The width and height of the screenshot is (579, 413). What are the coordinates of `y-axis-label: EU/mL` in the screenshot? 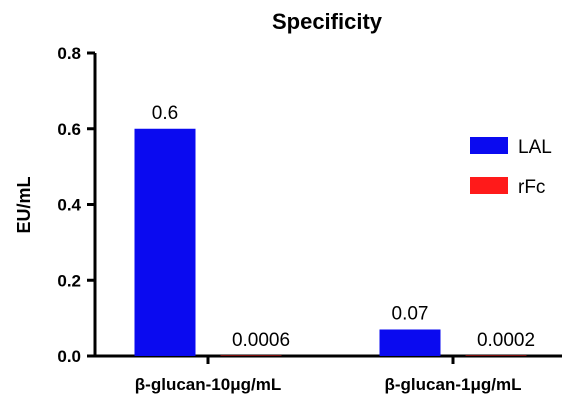 It's located at (24, 204).